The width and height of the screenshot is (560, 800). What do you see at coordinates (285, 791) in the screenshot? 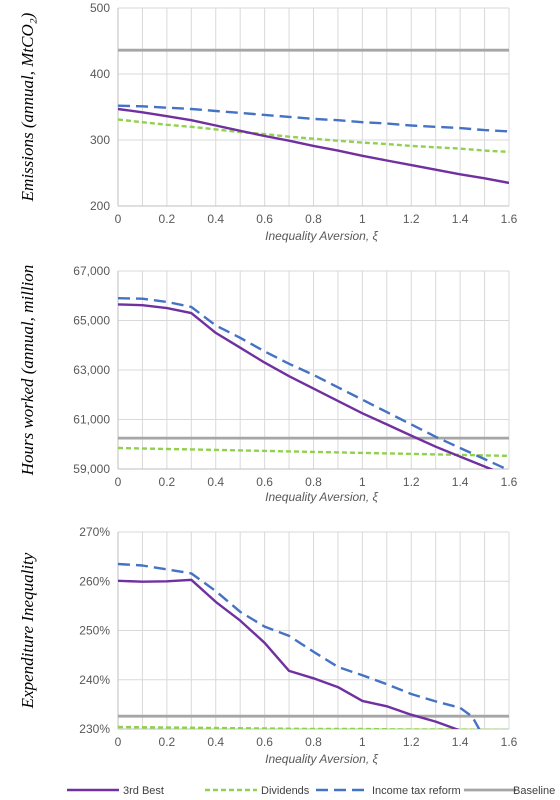
I see `legend-label-dividends: Dividends` at bounding box center [285, 791].